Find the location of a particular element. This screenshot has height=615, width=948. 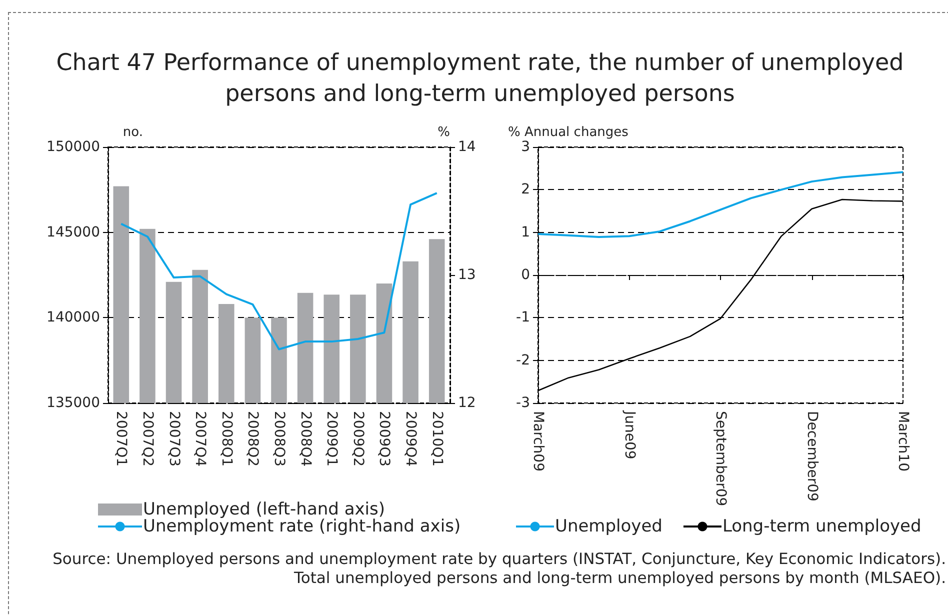

y2-tick-label: 13 is located at coordinates (467, 275).